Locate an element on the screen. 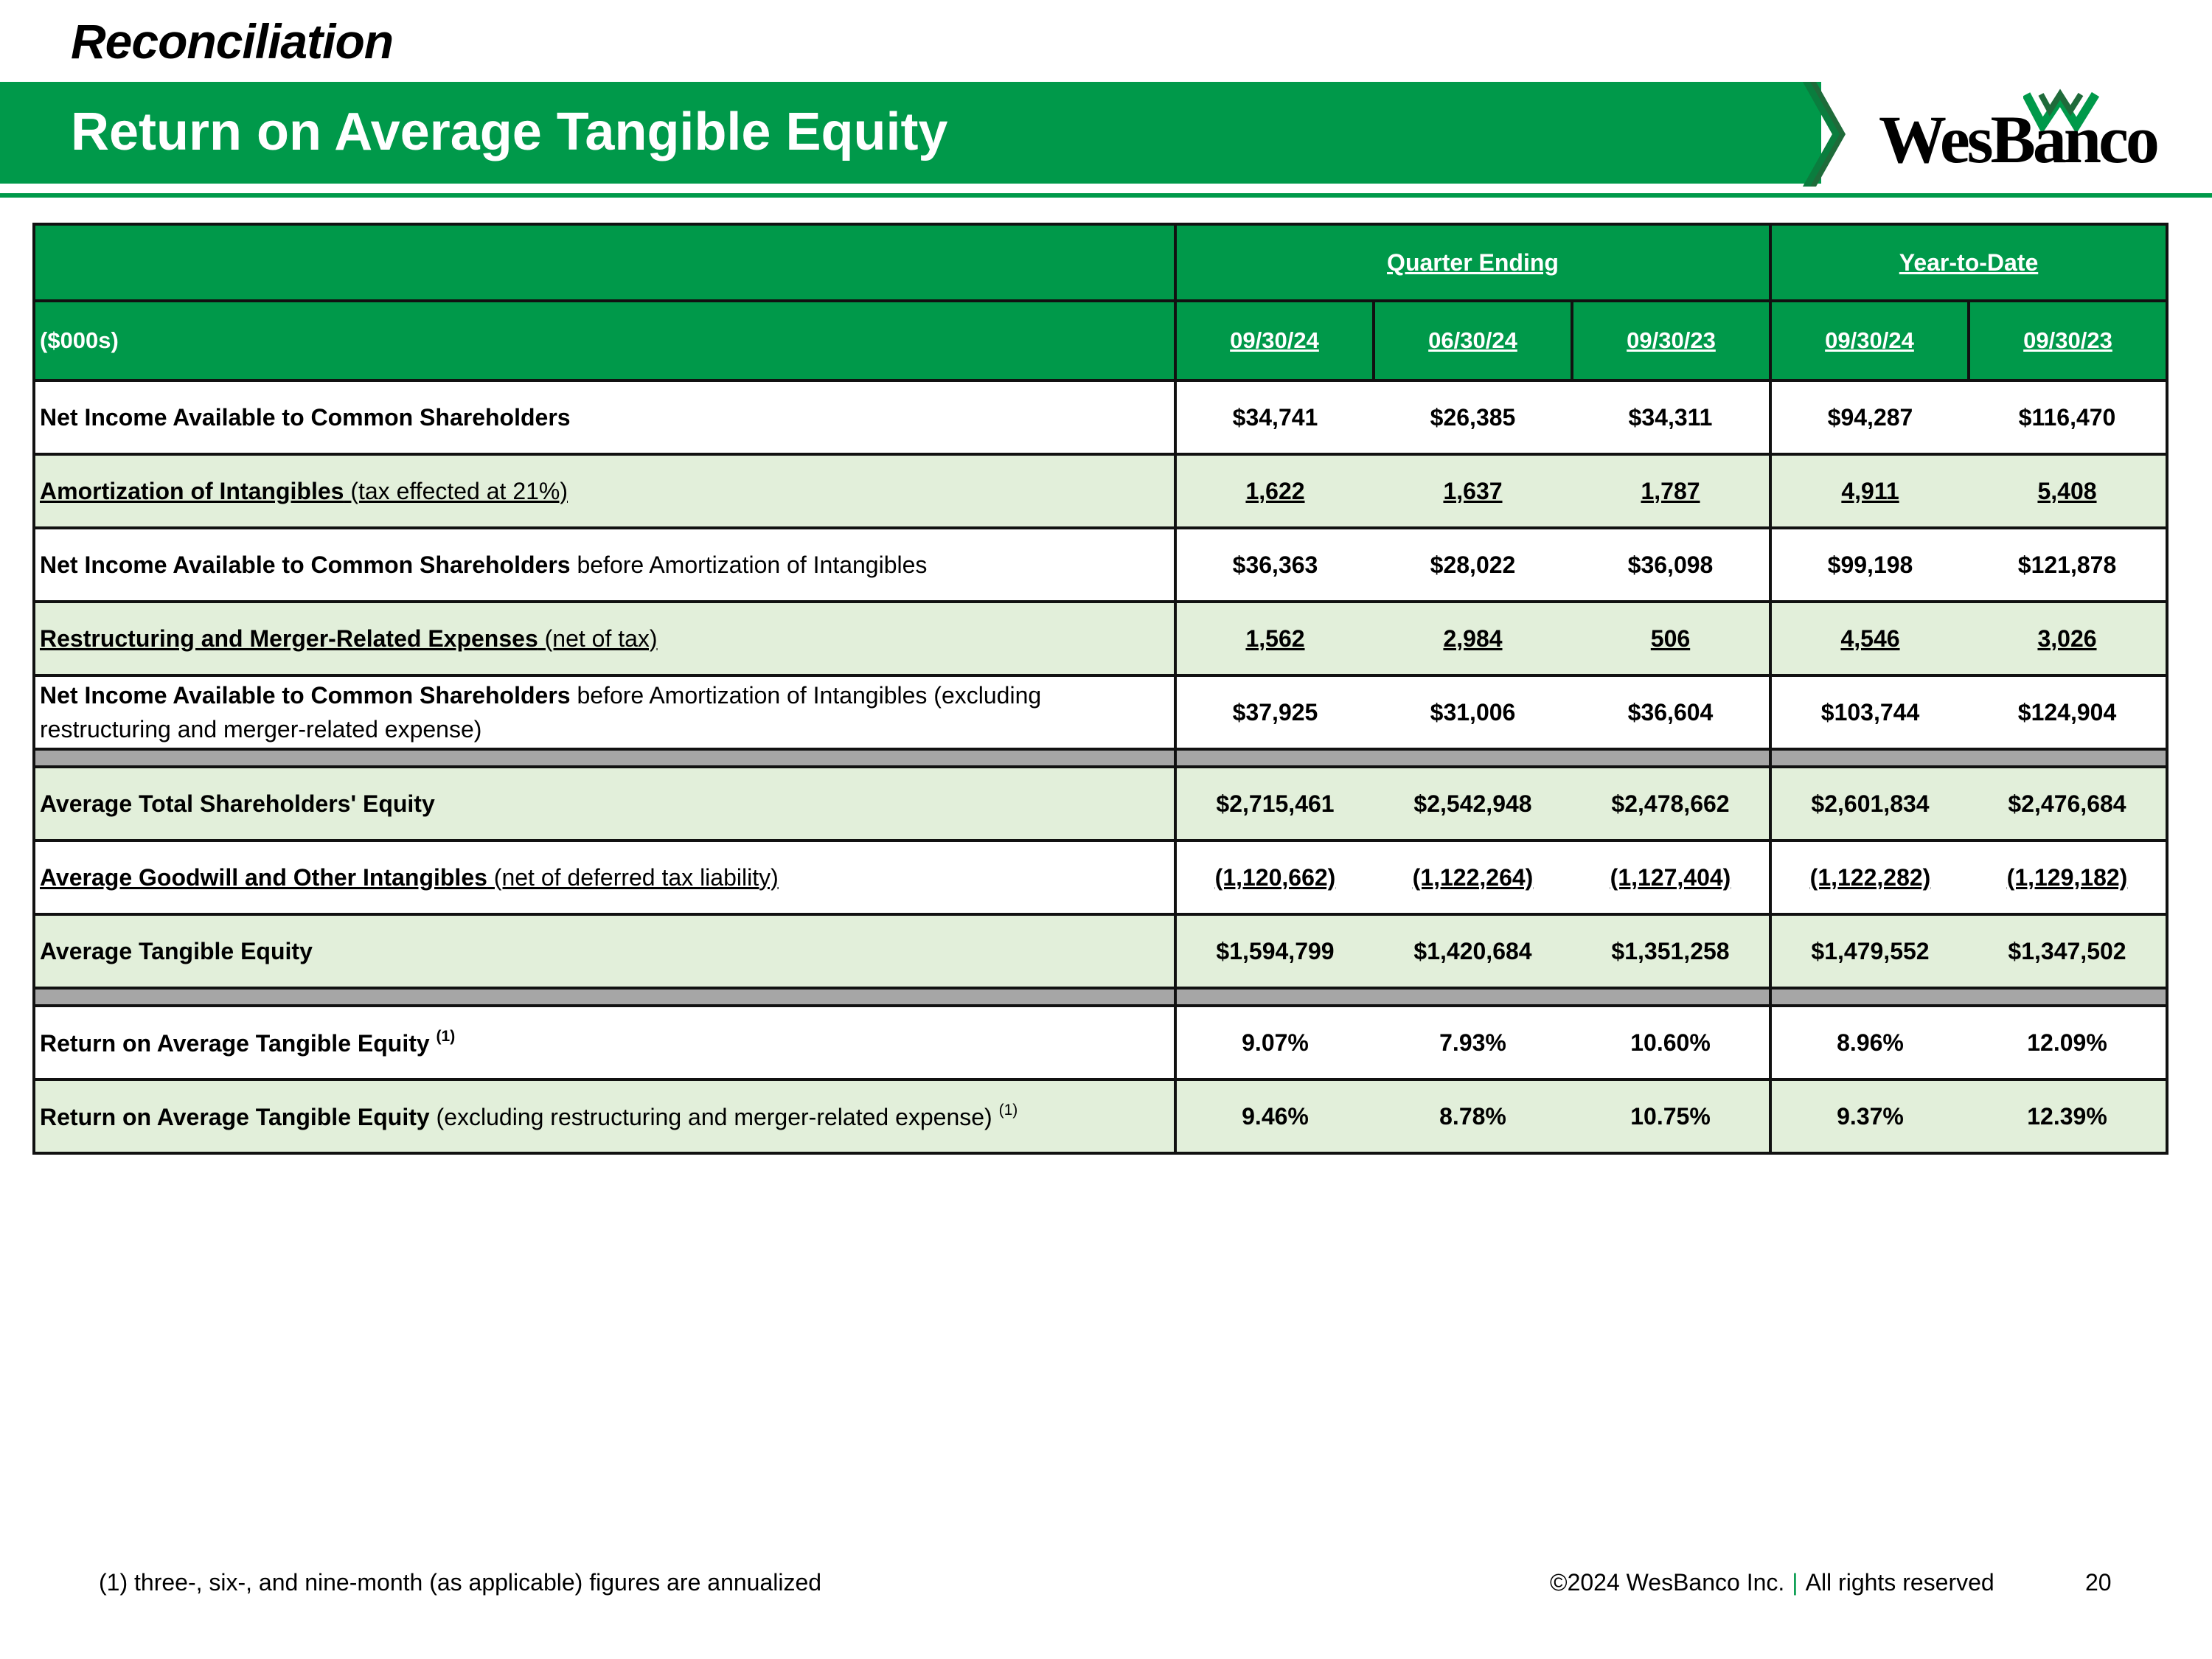 This screenshot has width=2212, height=1659. table-cell: $28,022 is located at coordinates (1473, 564).